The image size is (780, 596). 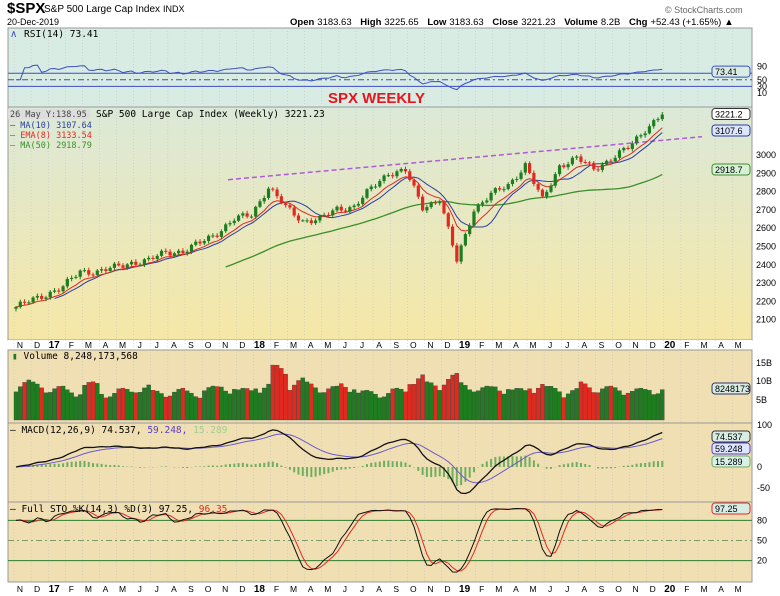 What do you see at coordinates (731, 461) in the screenshot?
I see `hist-tag-bg` at bounding box center [731, 461].